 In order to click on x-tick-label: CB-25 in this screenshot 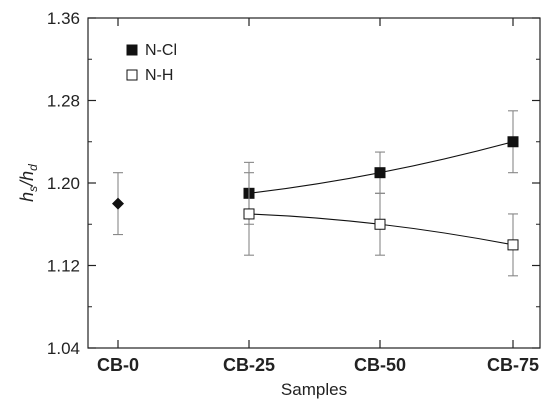, I will do `click(249, 365)`.